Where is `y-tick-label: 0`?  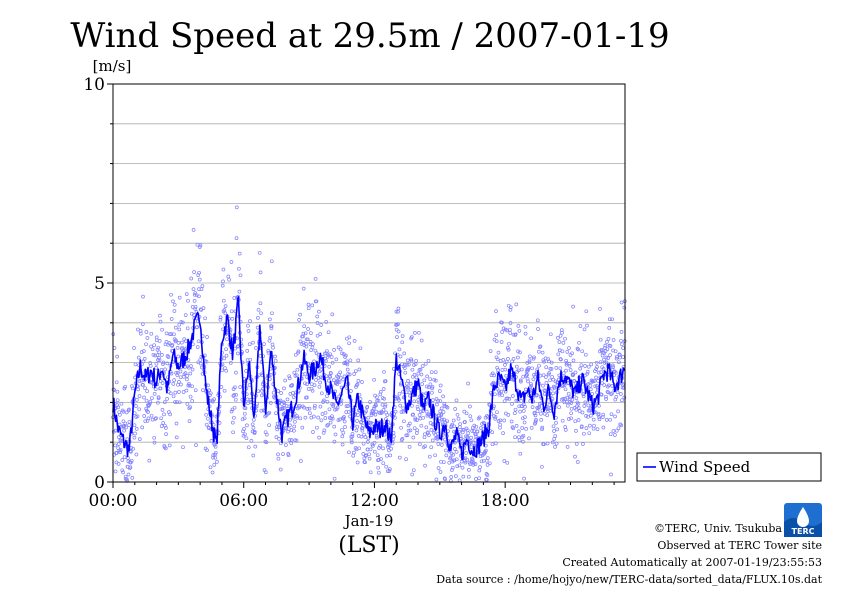
y-tick-label: 0 is located at coordinates (99, 483).